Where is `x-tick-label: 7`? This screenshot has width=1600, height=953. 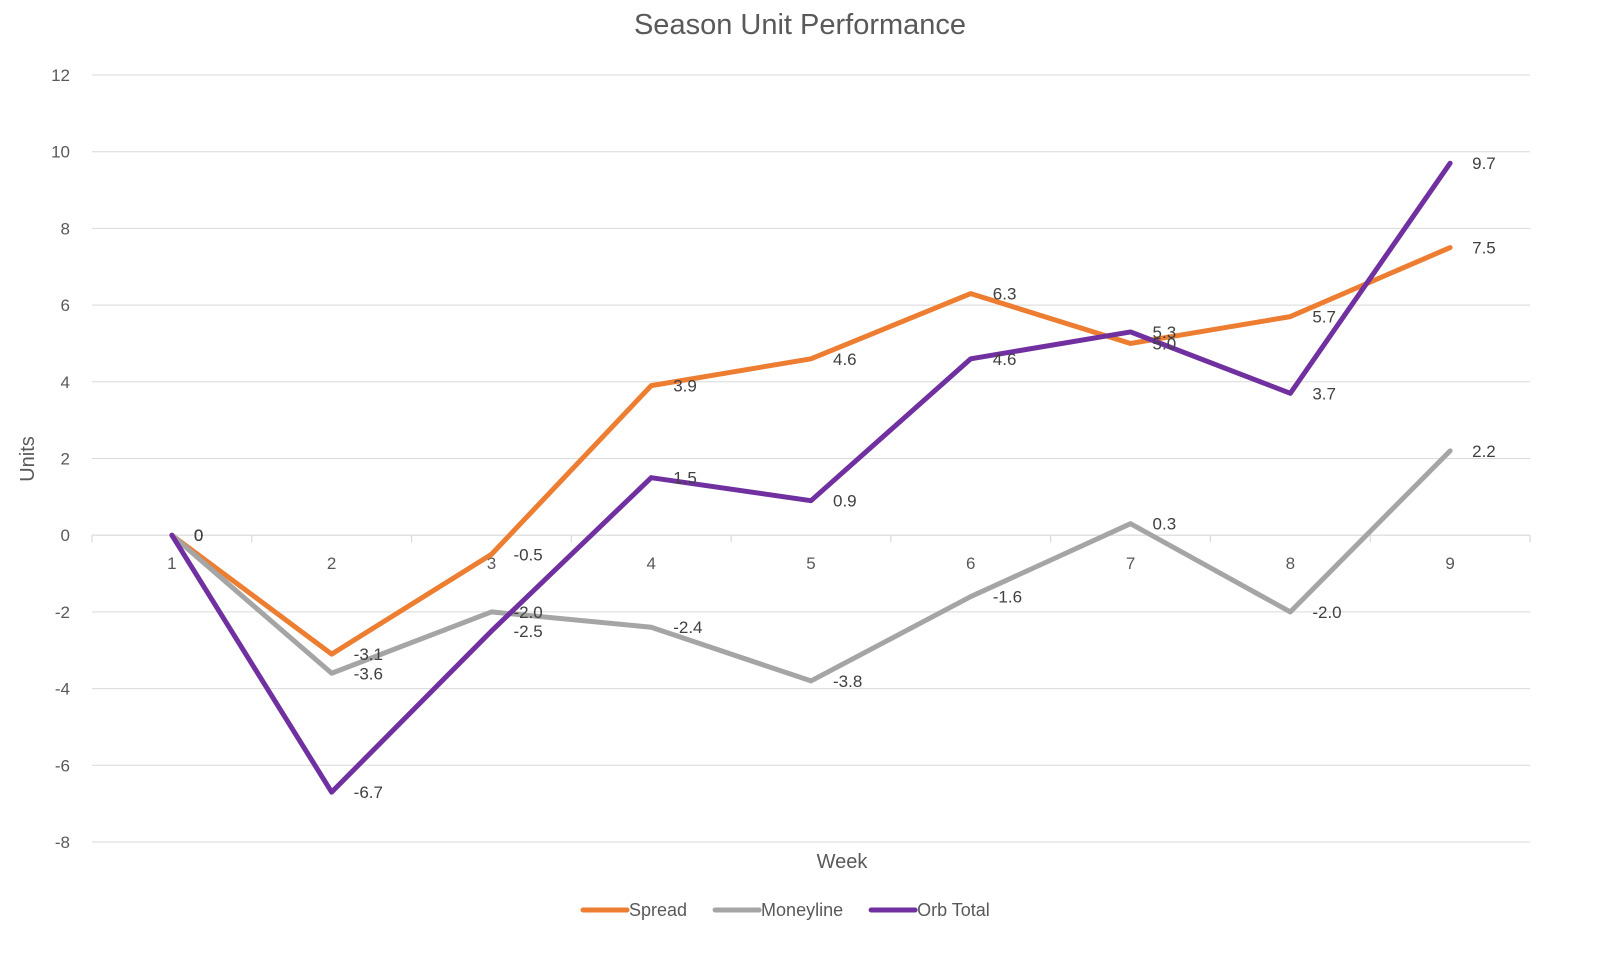
x-tick-label: 7 is located at coordinates (1130, 563).